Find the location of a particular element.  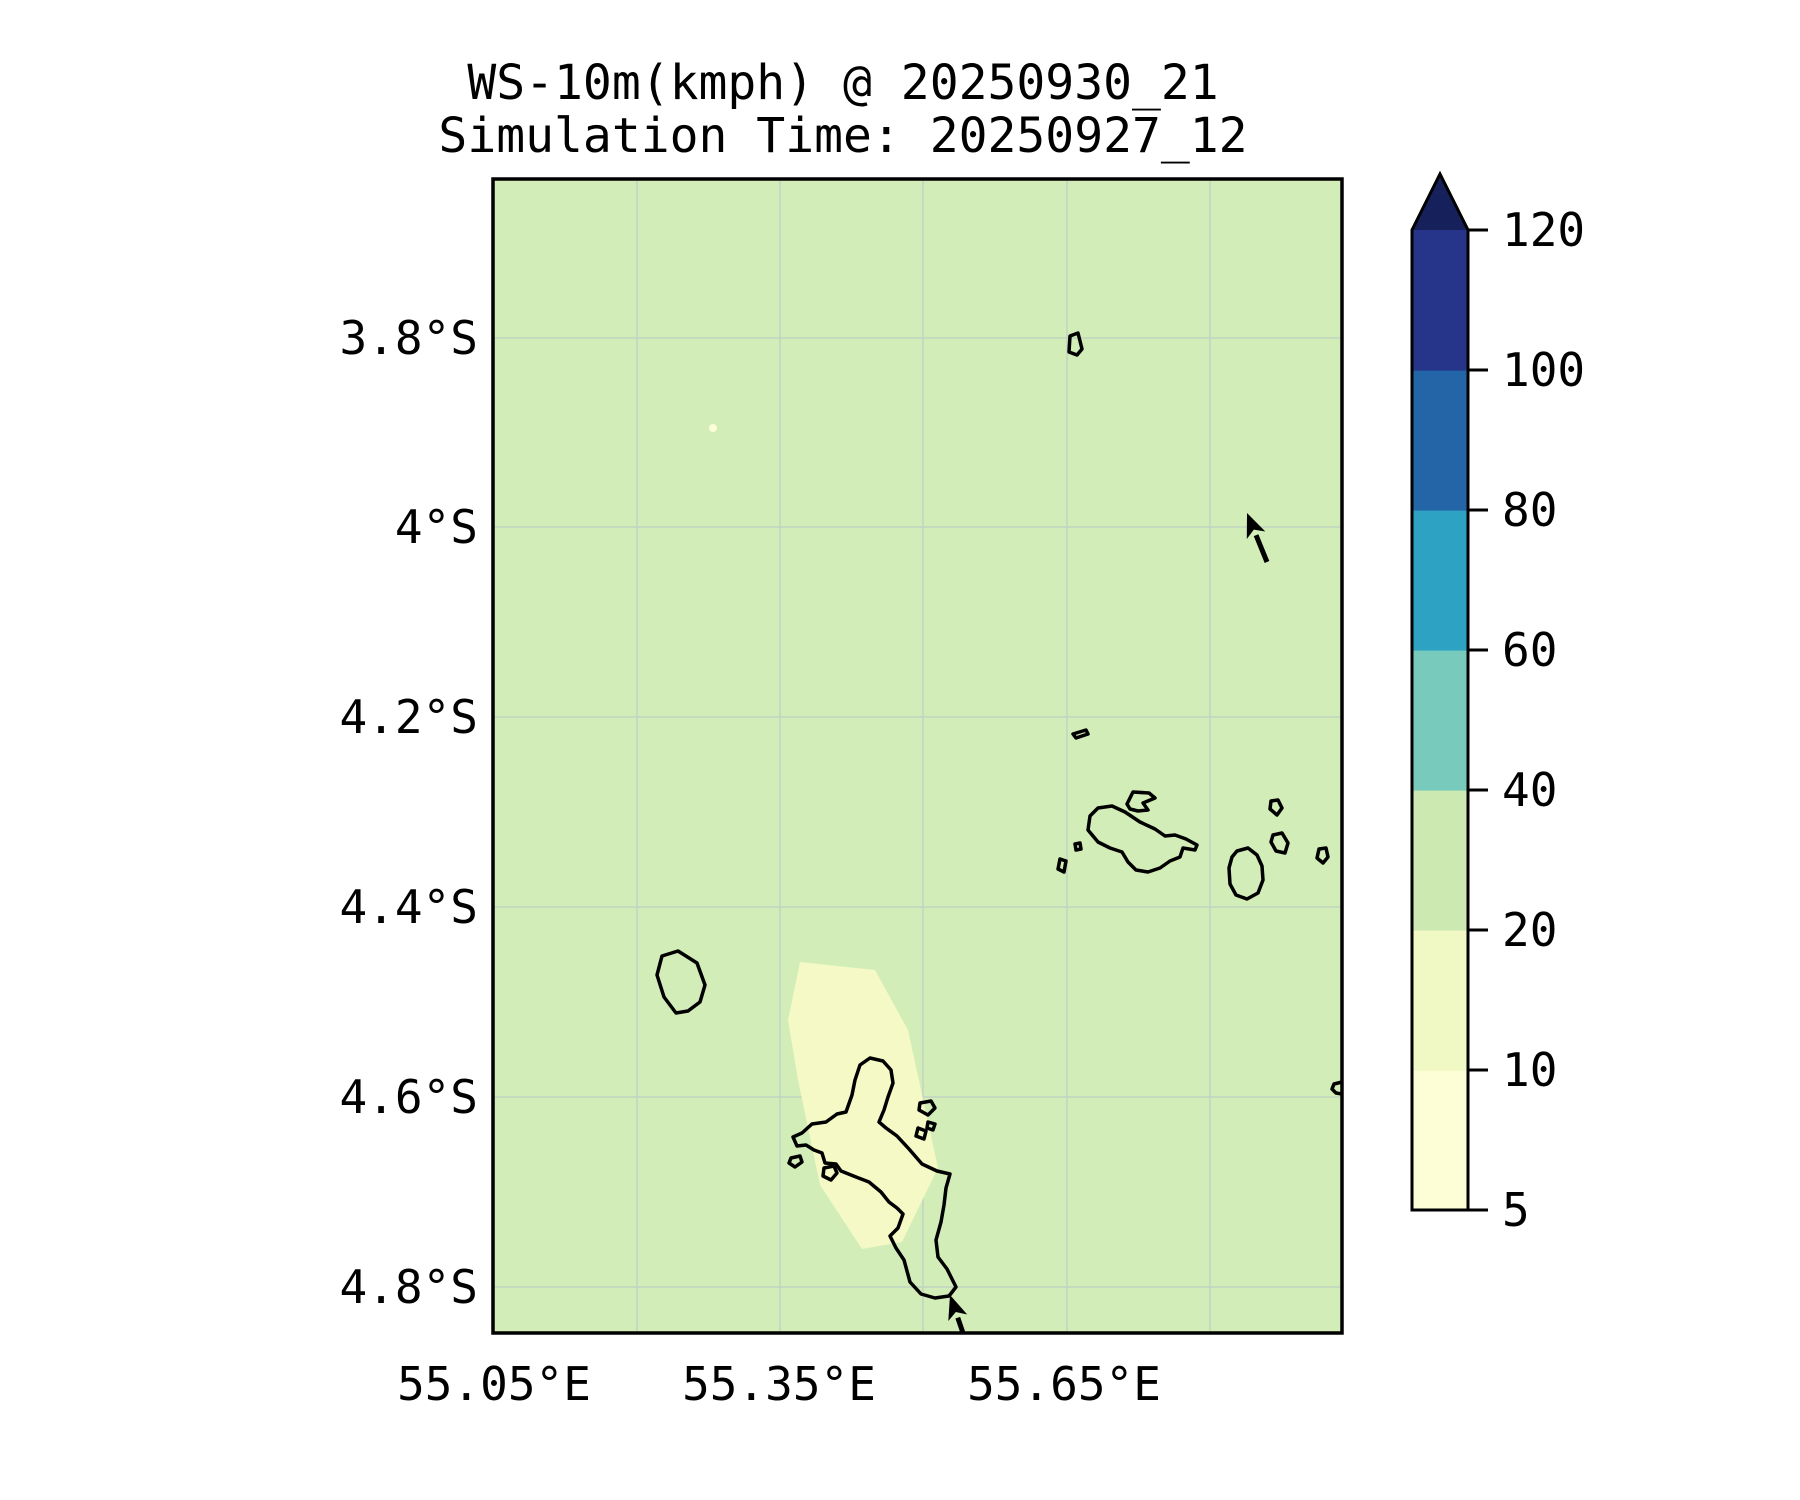

island-marianne is located at coordinates (1322, 855).